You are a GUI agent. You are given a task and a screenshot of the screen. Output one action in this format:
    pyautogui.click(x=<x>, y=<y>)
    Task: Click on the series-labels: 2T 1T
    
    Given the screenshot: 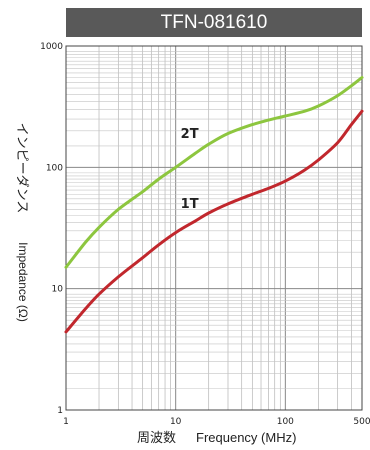 What is the action you would take?
    pyautogui.click(x=190, y=169)
    